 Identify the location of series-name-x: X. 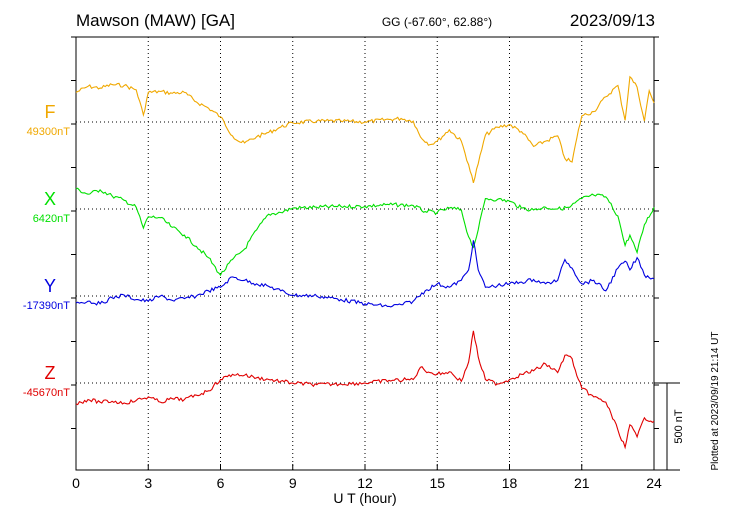
(50, 199).